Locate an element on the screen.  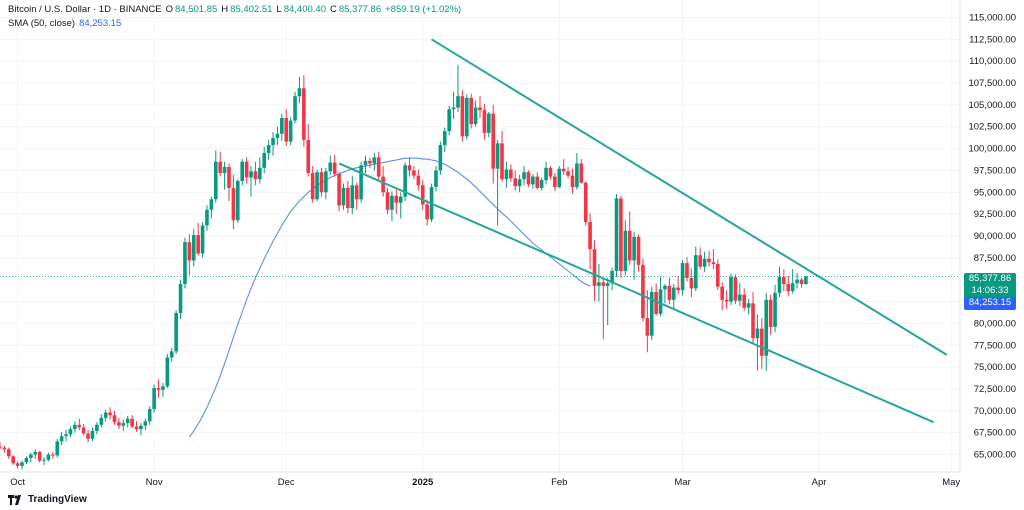
y-tick-label: 102,500.00 is located at coordinates (992, 127).